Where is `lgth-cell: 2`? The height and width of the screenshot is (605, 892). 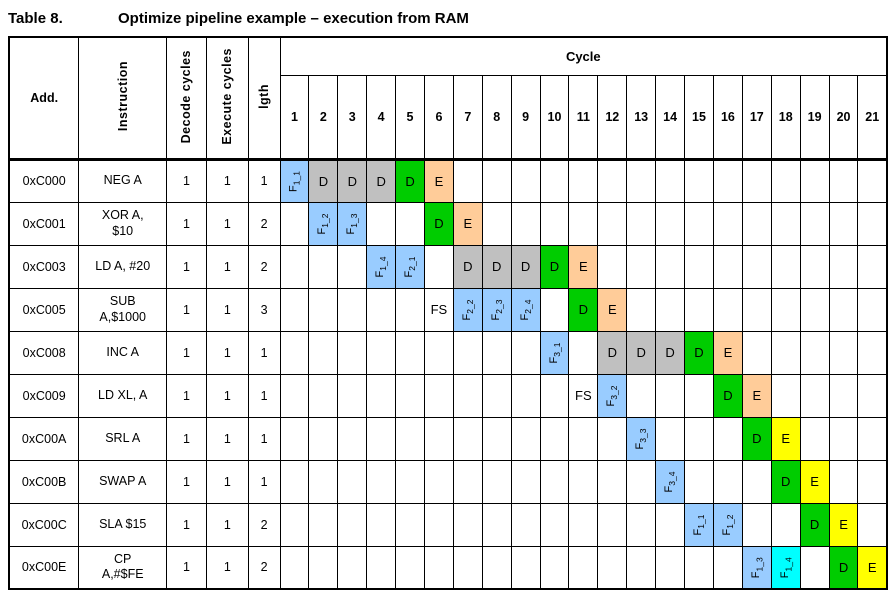
lgth-cell: 2 is located at coordinates (264, 524).